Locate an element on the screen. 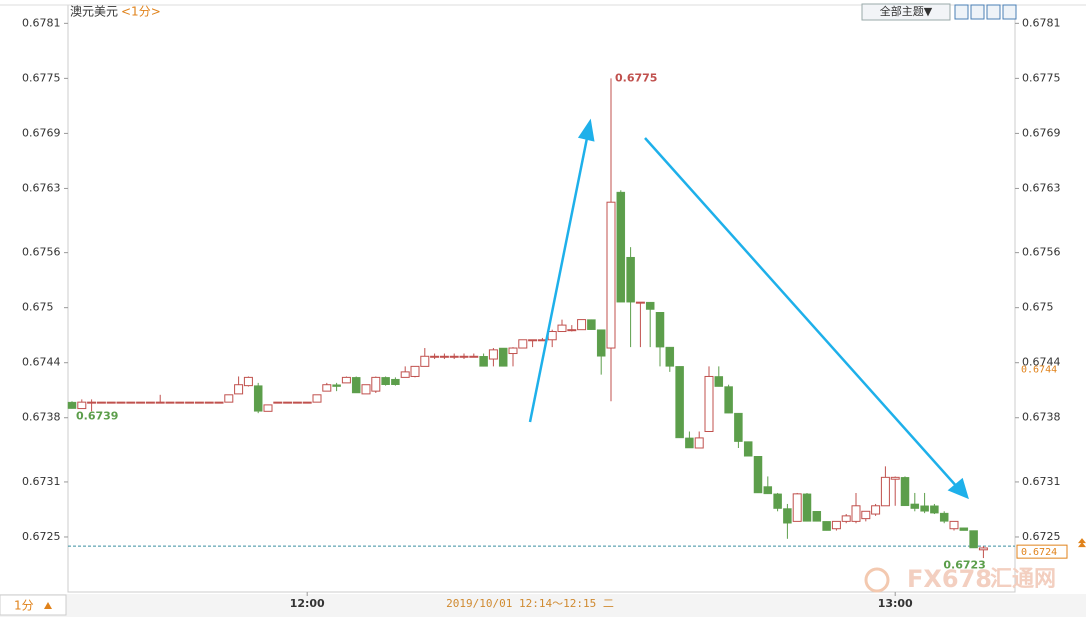 The height and width of the screenshot is (617, 1086). y-tick-label: 0.6756 is located at coordinates (41, 252).